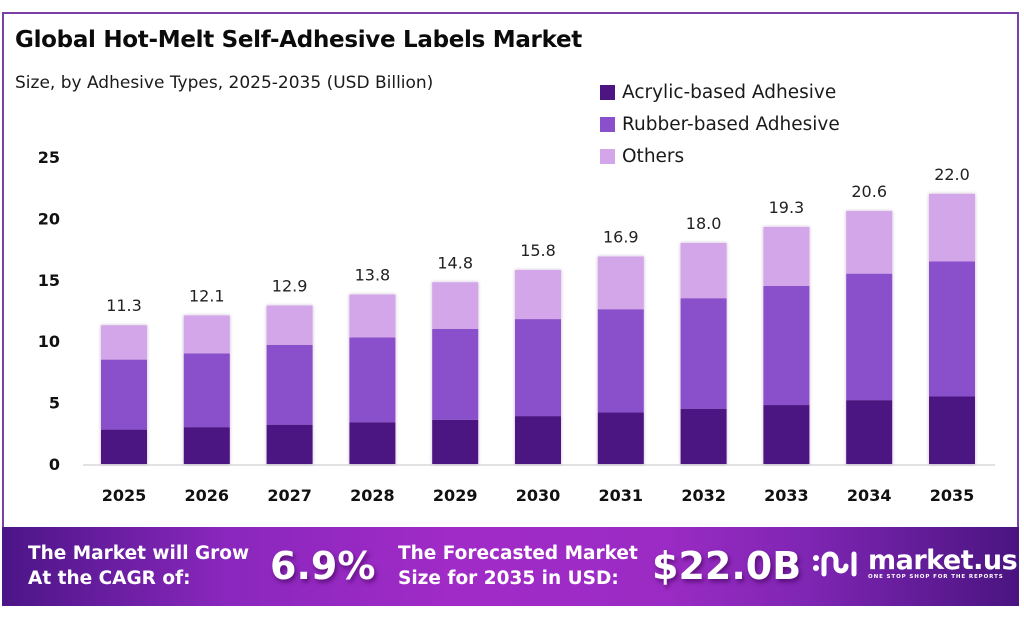 The image size is (1024, 619). What do you see at coordinates (290, 286) in the screenshot?
I see `bar-total-label: 12.9` at bounding box center [290, 286].